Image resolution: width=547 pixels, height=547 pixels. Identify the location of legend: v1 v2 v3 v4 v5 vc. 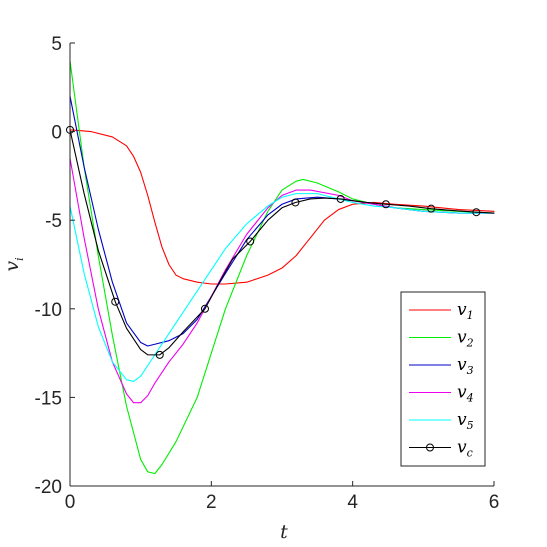
(443, 379).